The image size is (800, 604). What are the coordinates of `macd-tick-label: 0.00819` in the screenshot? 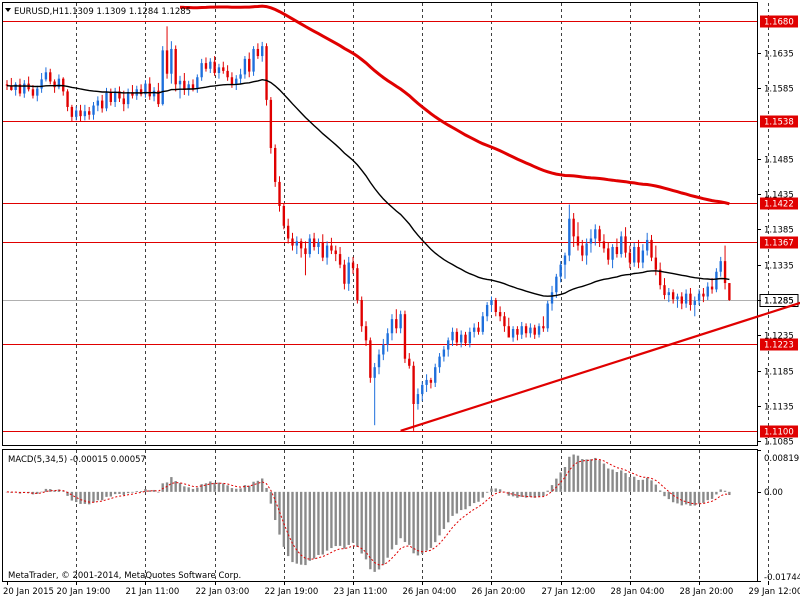 It's located at (781, 459).